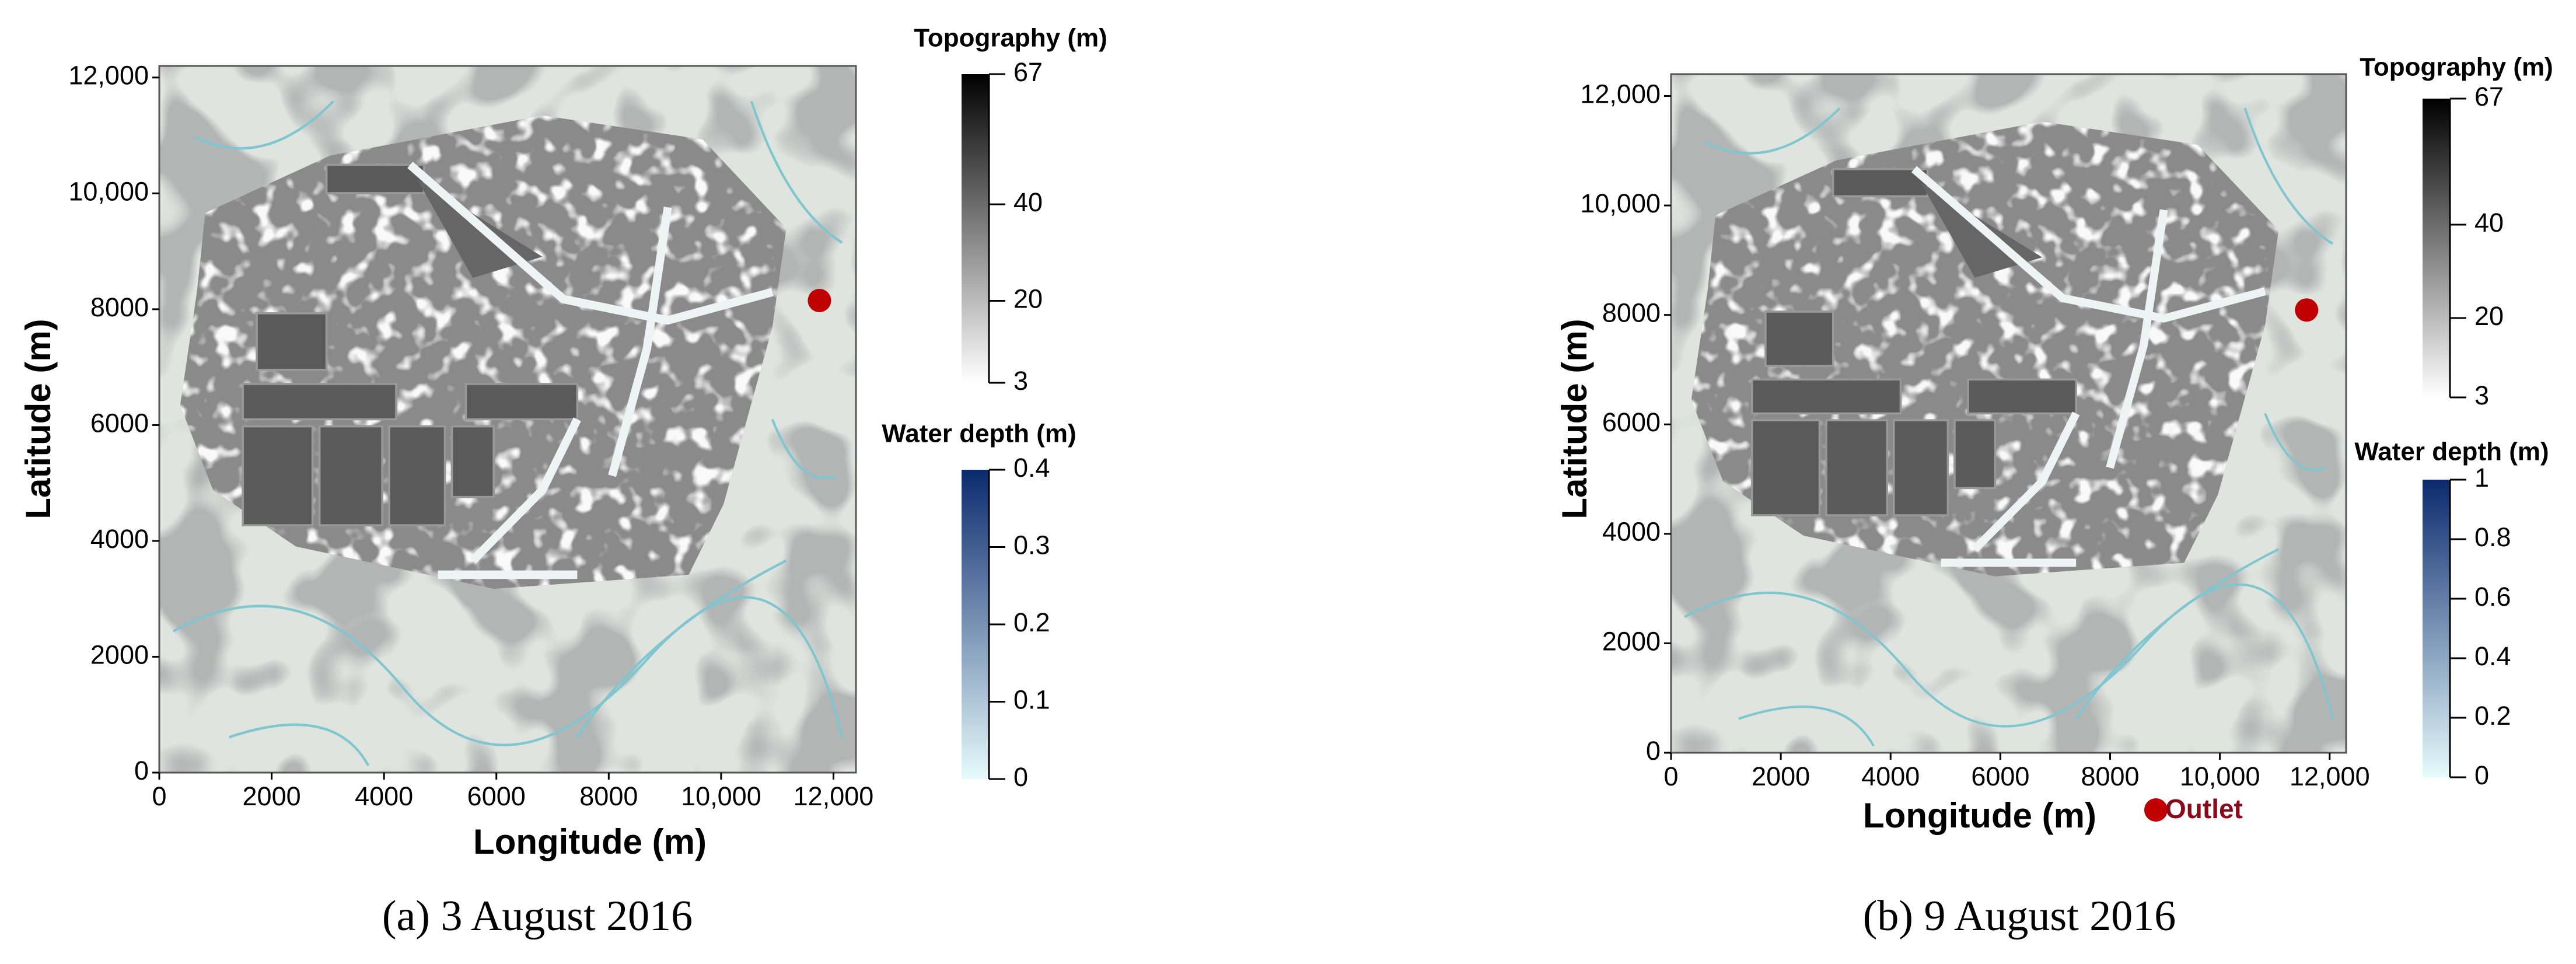 This screenshot has width=2576, height=964. What do you see at coordinates (2156, 810) in the screenshot?
I see `legend-marker` at bounding box center [2156, 810].